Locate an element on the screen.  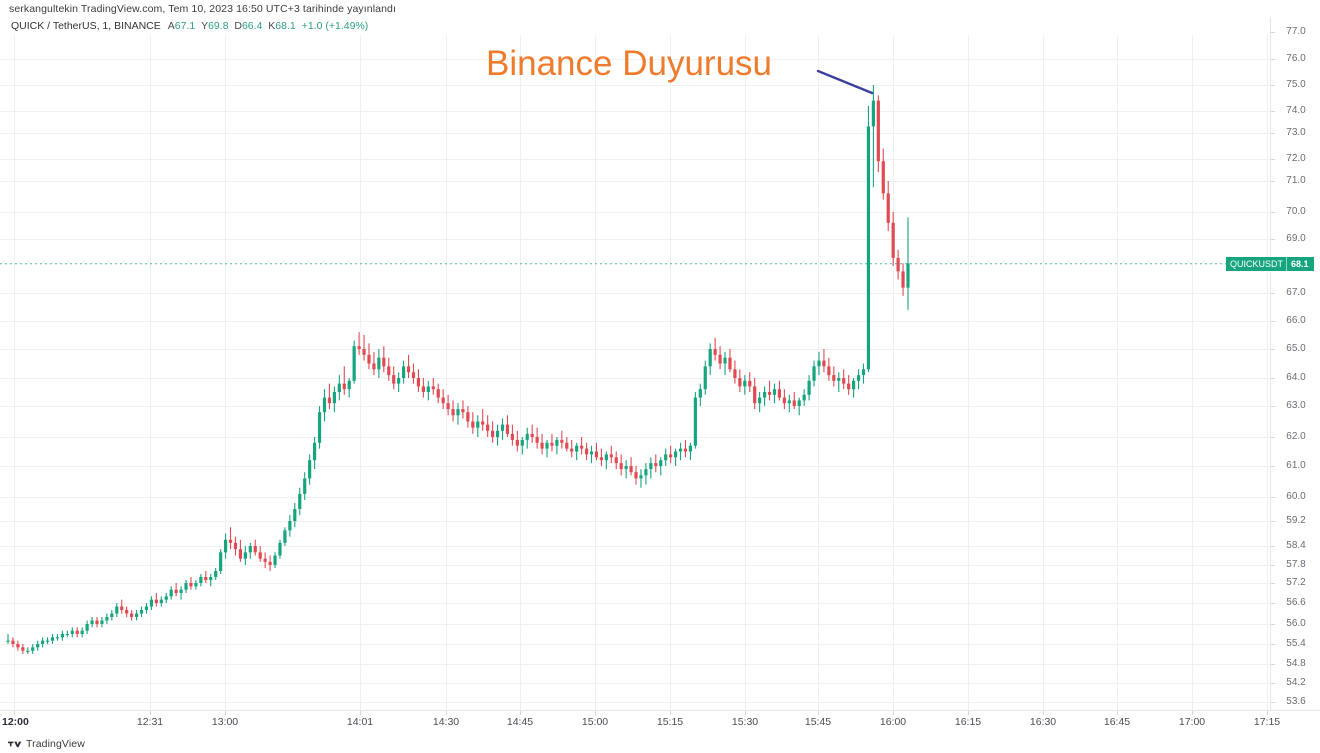
price-axis-tick: 75.0 is located at coordinates (1296, 84).